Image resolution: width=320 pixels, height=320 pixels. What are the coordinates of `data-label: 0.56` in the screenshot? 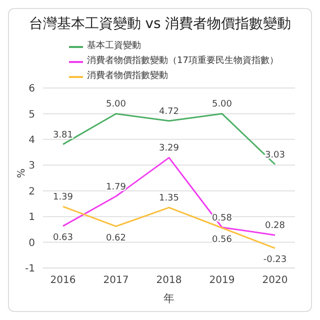 It's located at (222, 239).